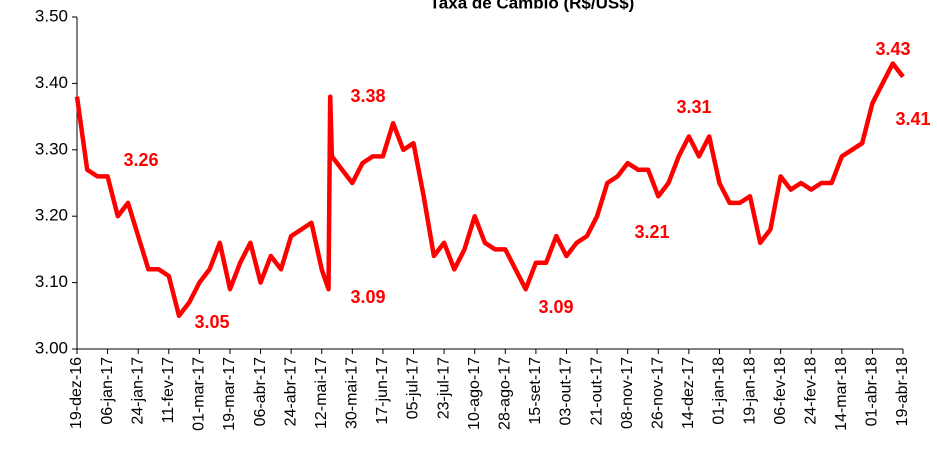 The width and height of the screenshot is (937, 466). Describe the element at coordinates (566, 391) in the screenshot. I see `x-tick-label: 03-out-17` at that location.